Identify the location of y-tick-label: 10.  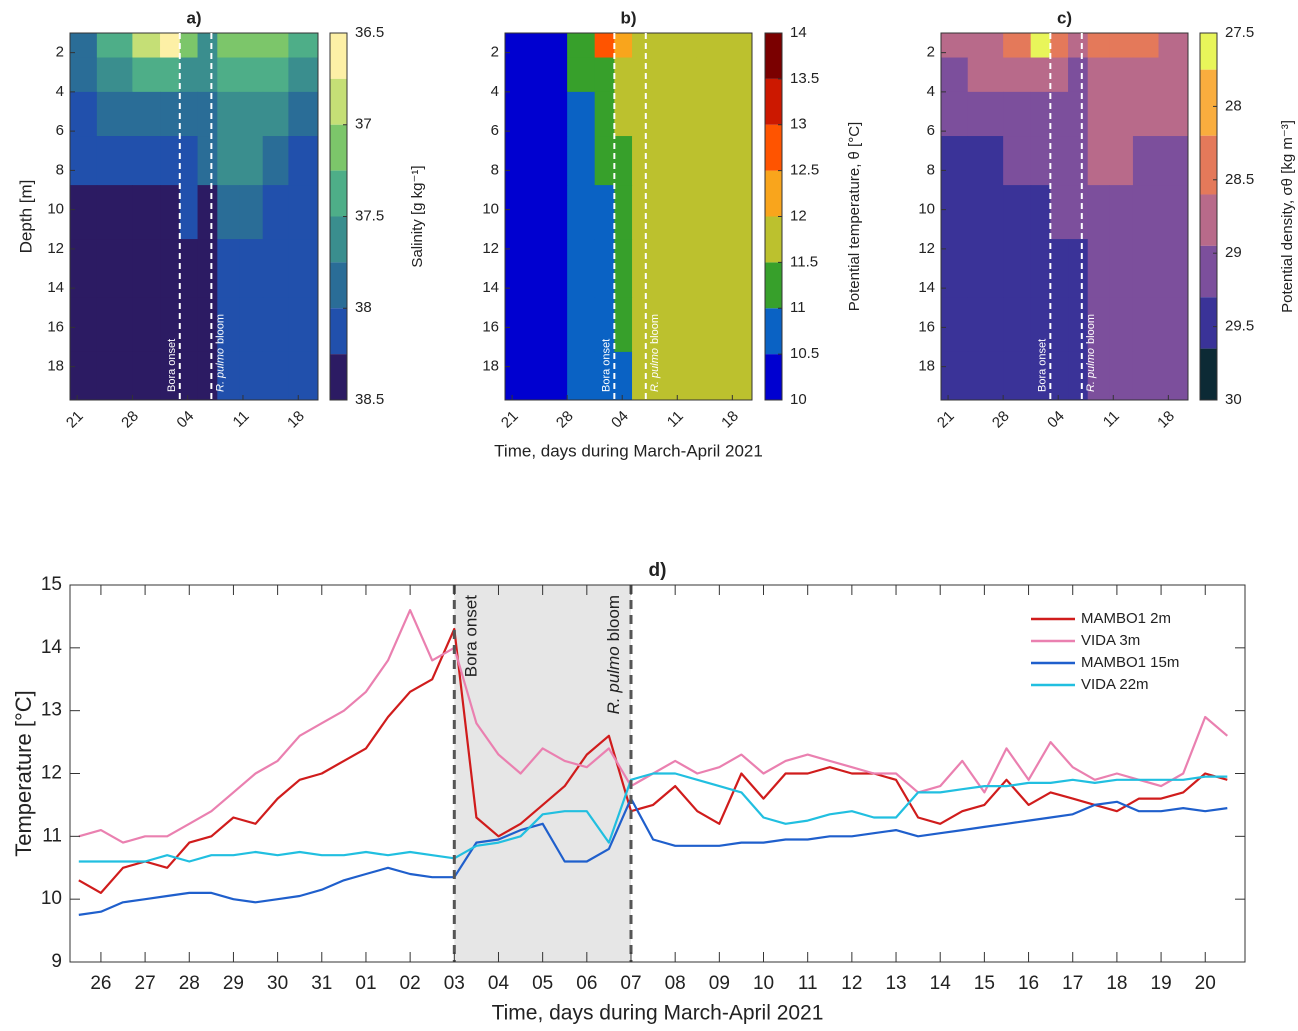
(51, 898).